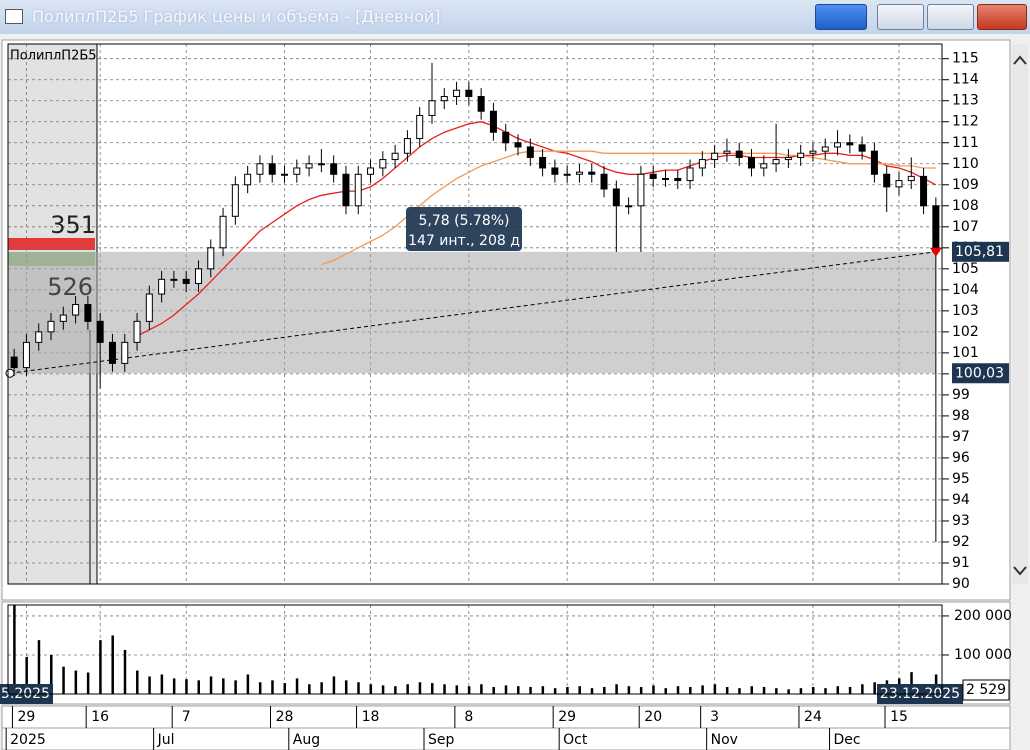  What do you see at coordinates (506, 738) in the screenshot?
I see `month-row` at bounding box center [506, 738].